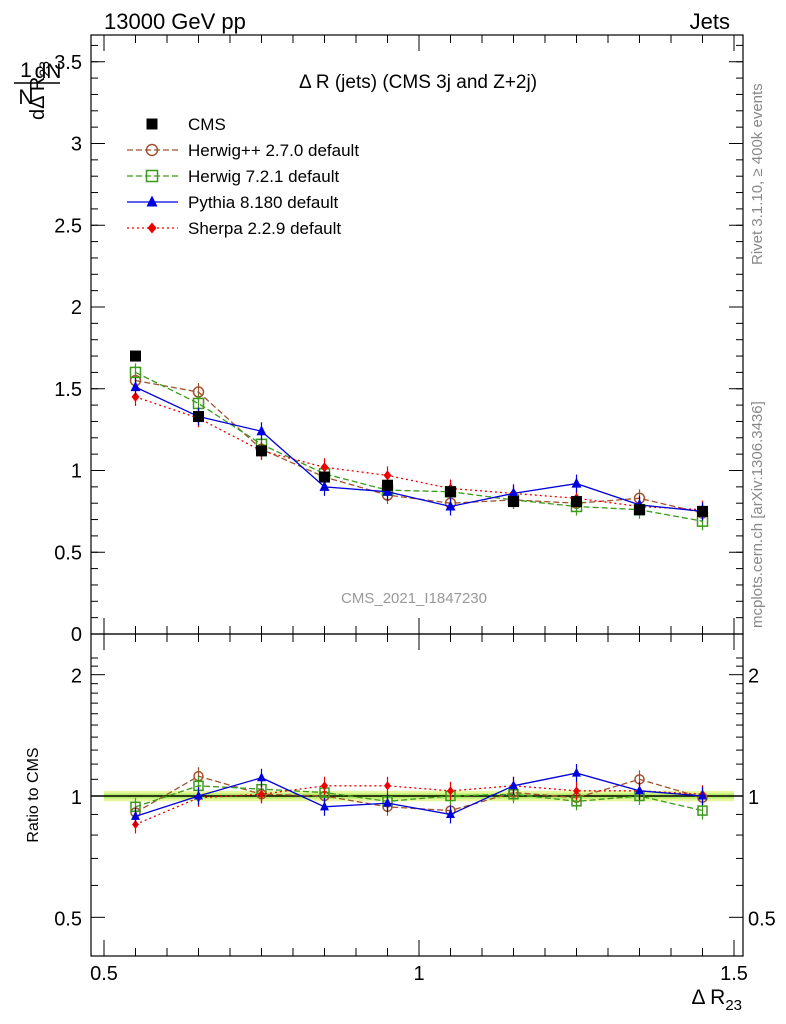 The height and width of the screenshot is (1024, 786). Describe the element at coordinates (414, 598) in the screenshot. I see `watermark: CMS_2021_I1847230` at that location.